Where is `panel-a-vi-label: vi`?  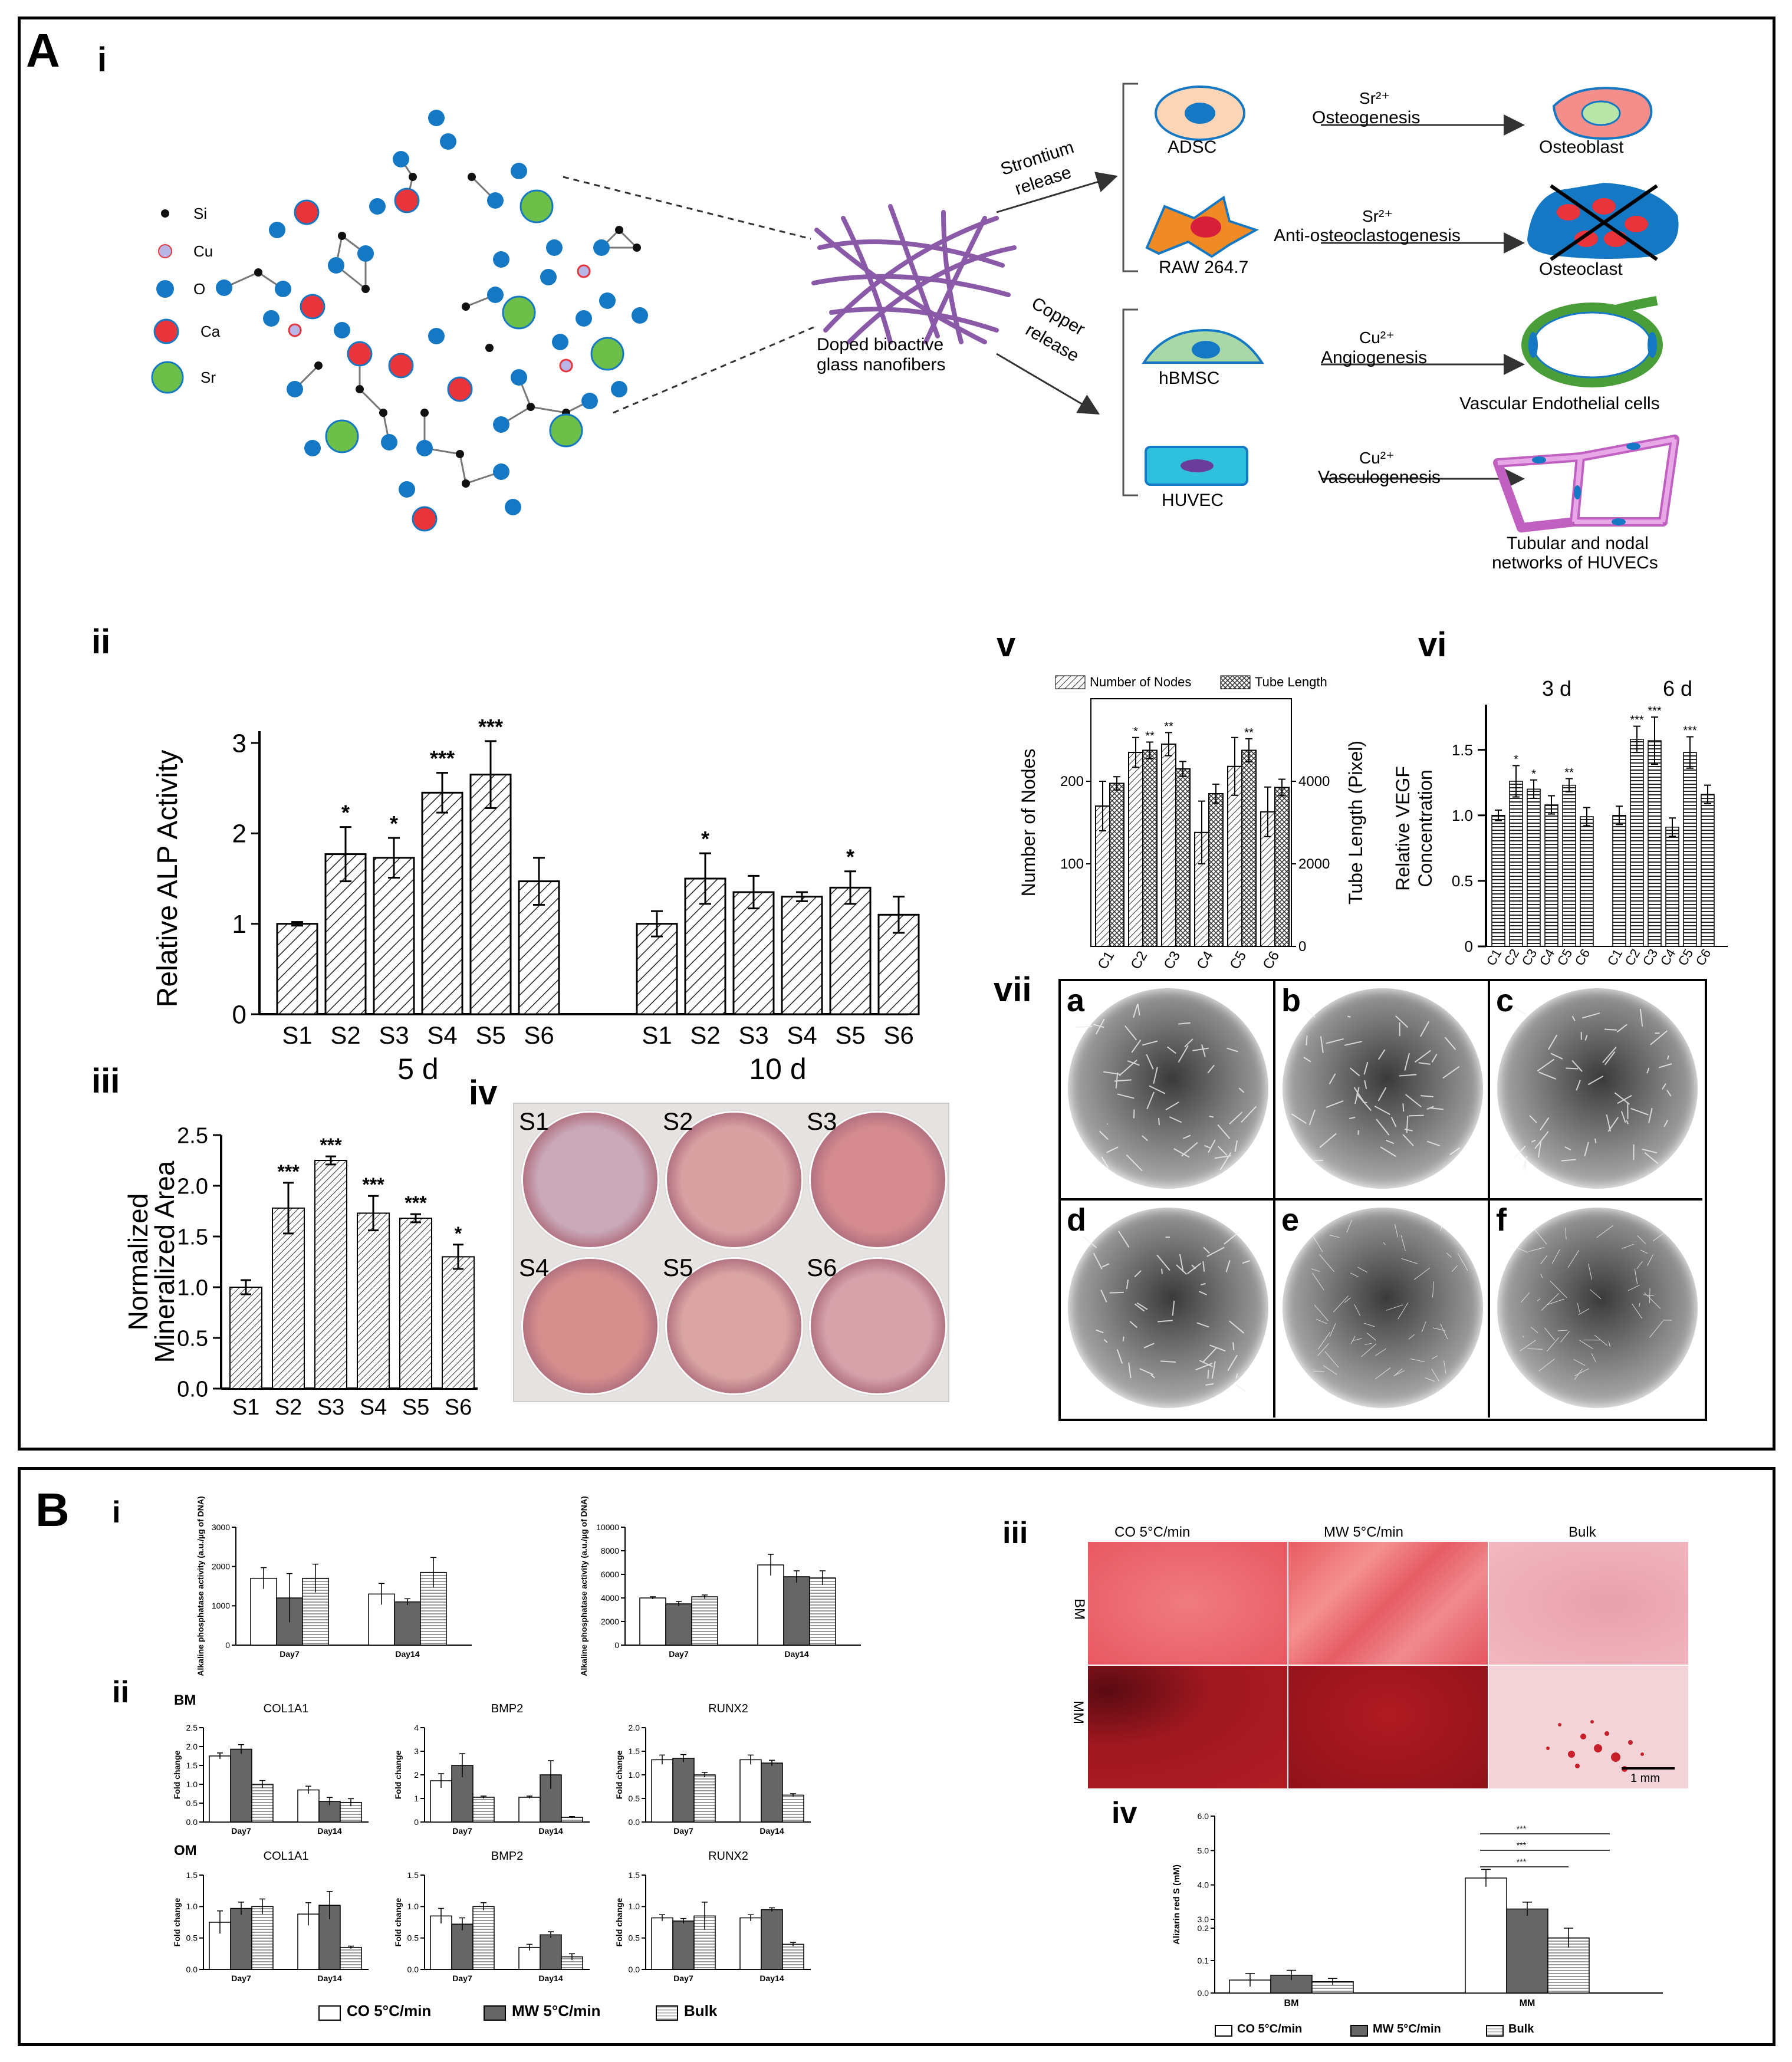
panel-a-vi-label: vi is located at coordinates (1432, 645).